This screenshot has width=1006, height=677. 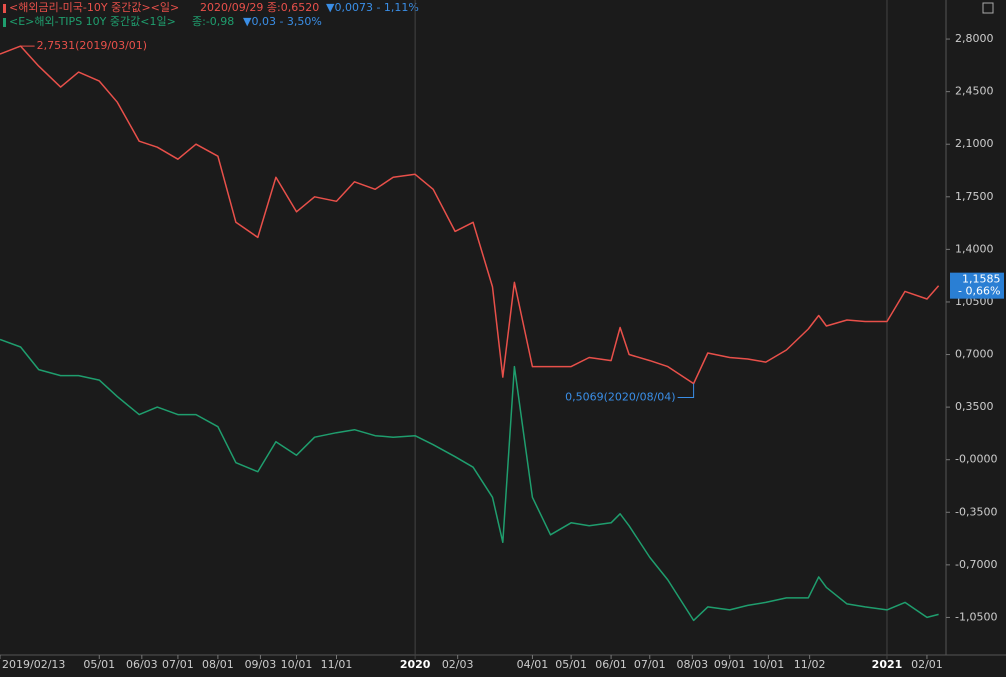 What do you see at coordinates (458, 664) in the screenshot?
I see `x-tick-label: 02/03` at bounding box center [458, 664].